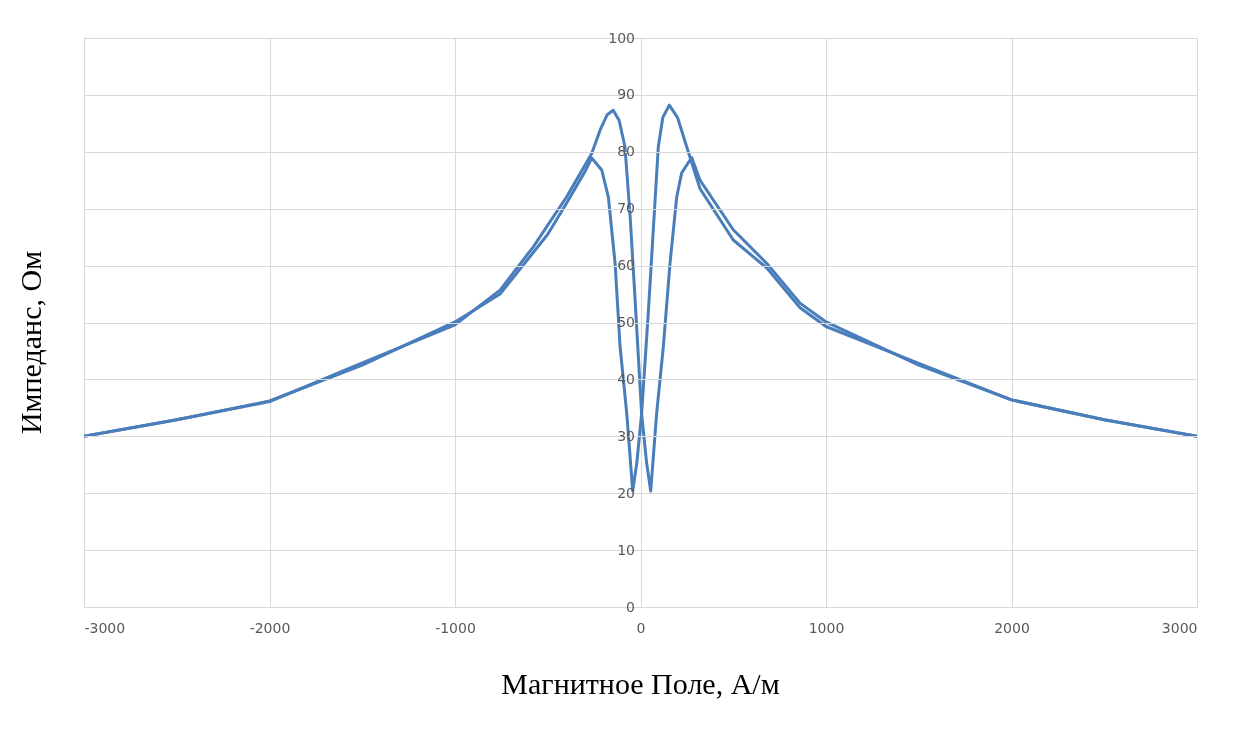  I want to click on y-tick-label: 60, so click(626, 265).